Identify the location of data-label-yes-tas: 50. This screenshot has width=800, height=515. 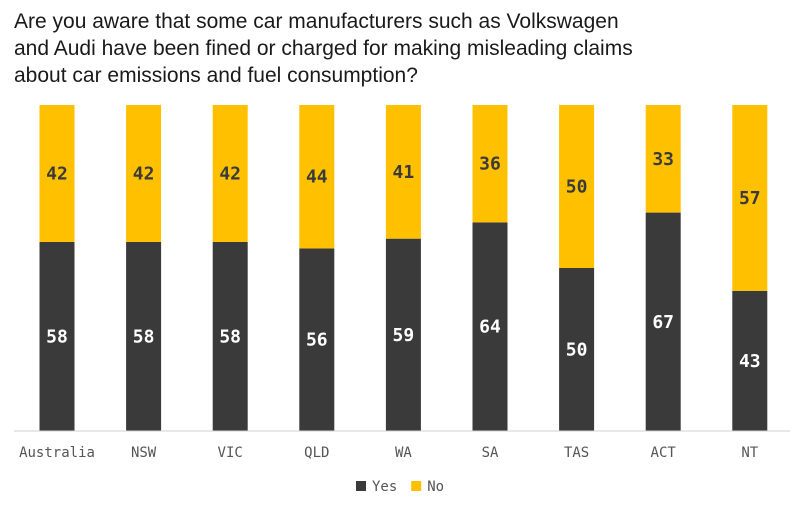
(577, 350).